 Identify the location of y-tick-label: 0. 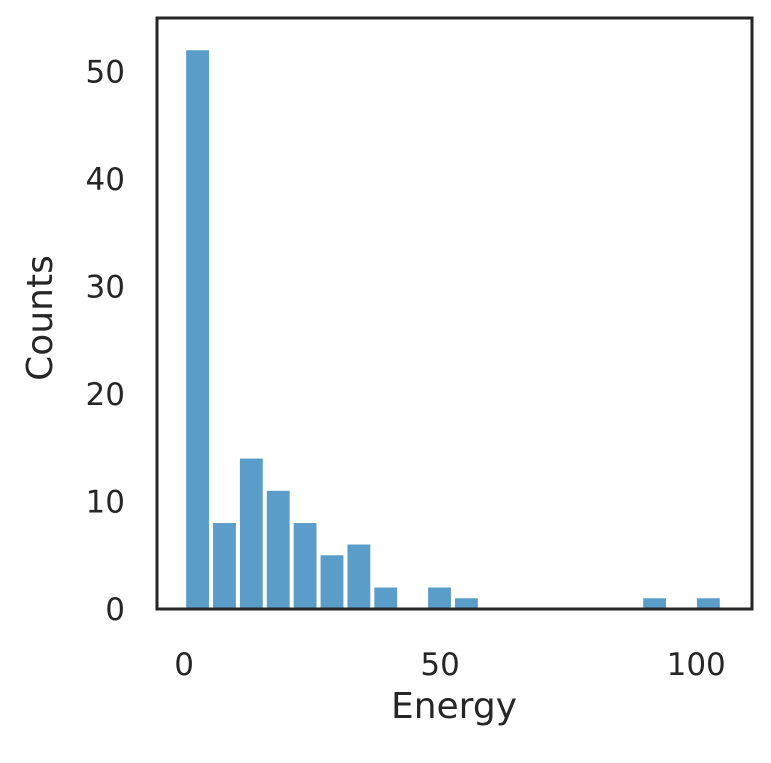
(115, 610).